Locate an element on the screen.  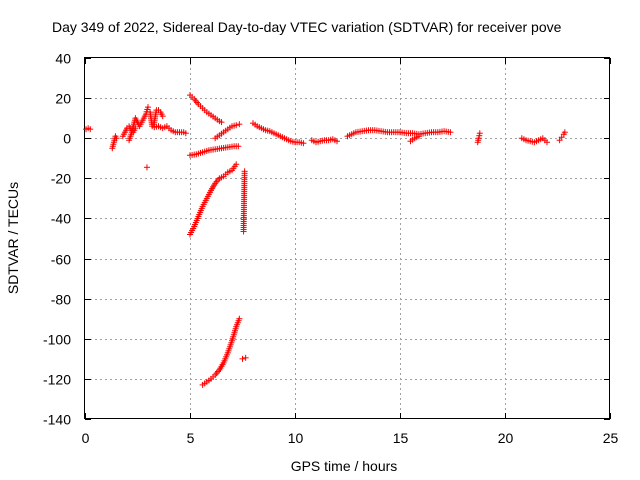
x-tick-label: 10 is located at coordinates (296, 438).